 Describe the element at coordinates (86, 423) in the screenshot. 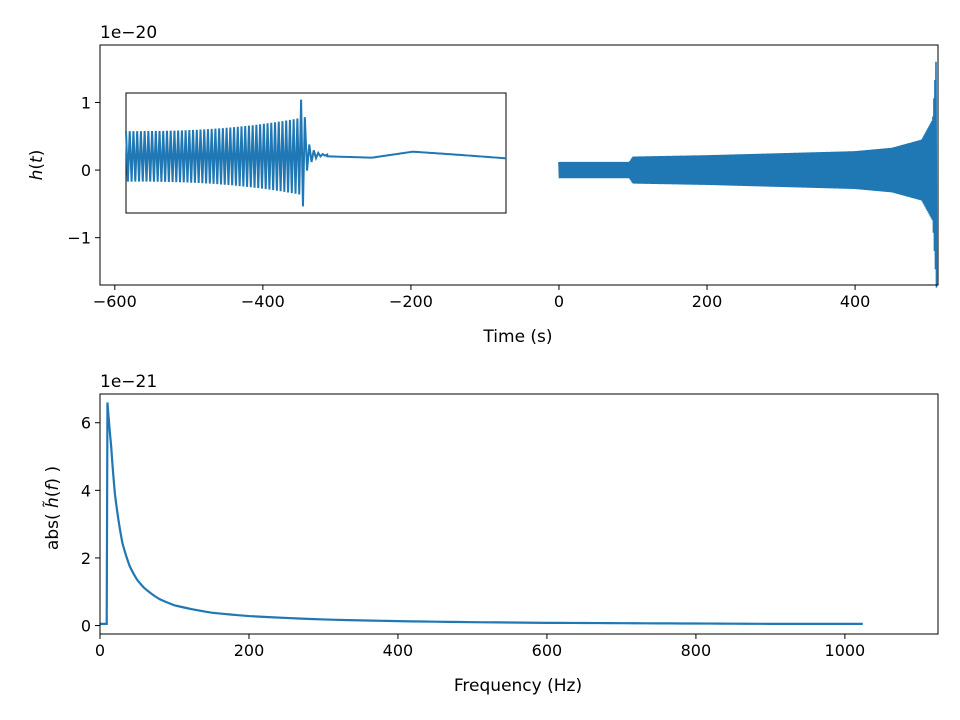

I see `bottom-y-tick-label: 6` at that location.